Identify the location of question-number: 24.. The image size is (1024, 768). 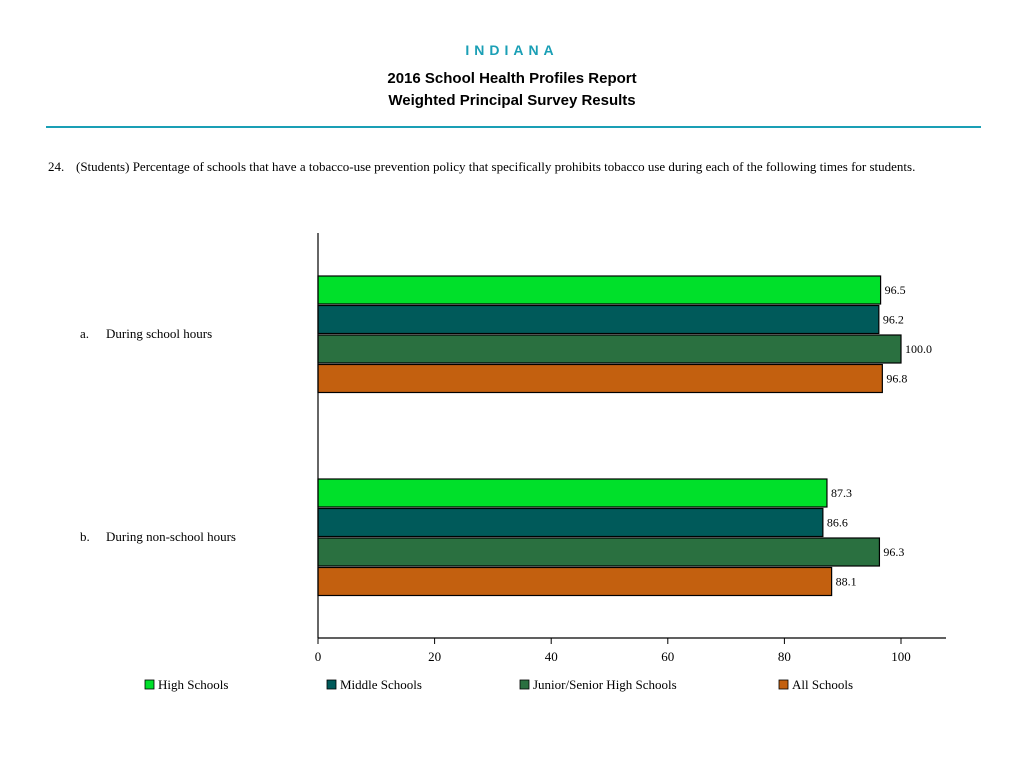
(56, 166).